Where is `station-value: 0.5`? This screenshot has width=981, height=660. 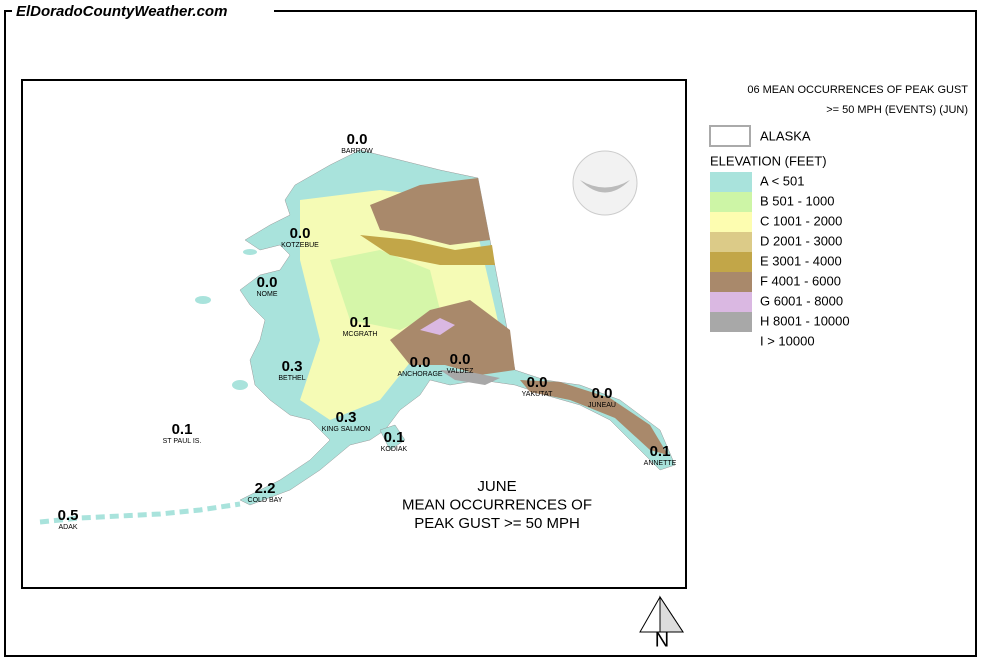 station-value: 0.5 is located at coordinates (68, 515).